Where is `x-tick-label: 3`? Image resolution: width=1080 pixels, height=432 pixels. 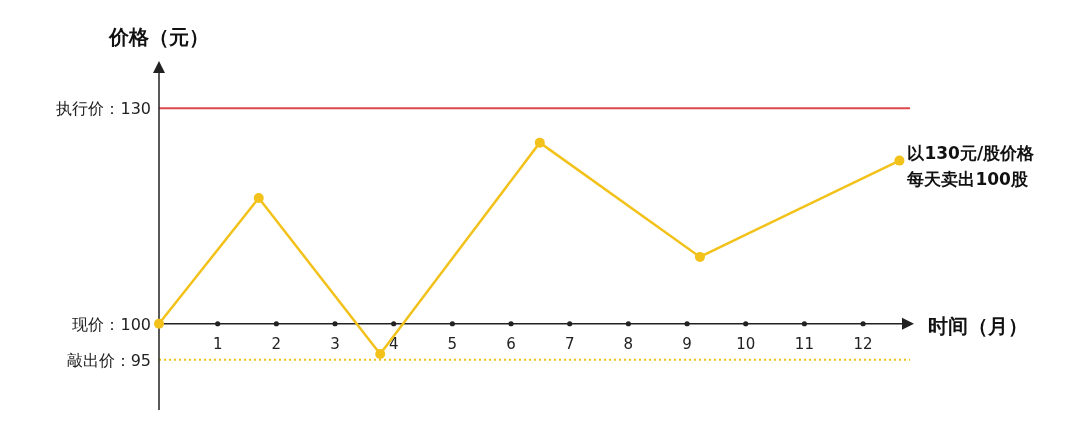 x-tick-label: 3 is located at coordinates (335, 343).